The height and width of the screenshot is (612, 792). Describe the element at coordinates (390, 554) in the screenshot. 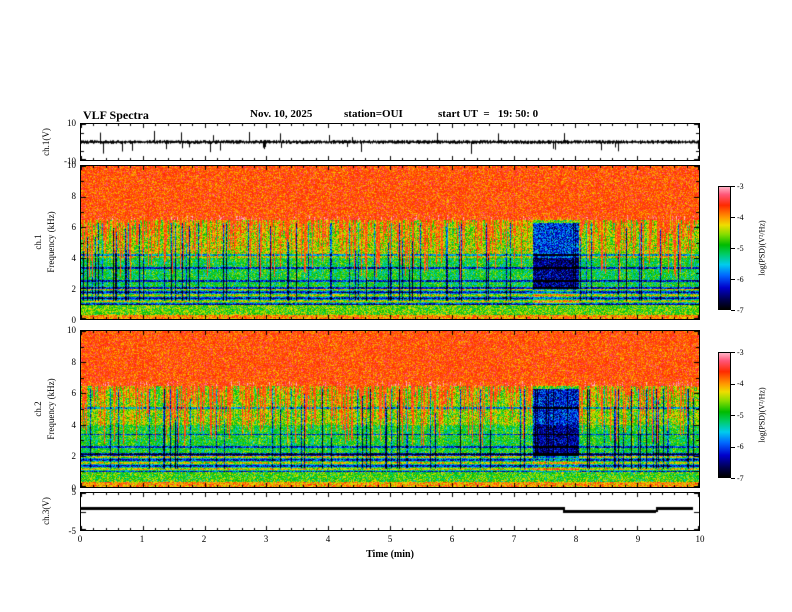

I see `time-axis-title: Time (min)` at that location.